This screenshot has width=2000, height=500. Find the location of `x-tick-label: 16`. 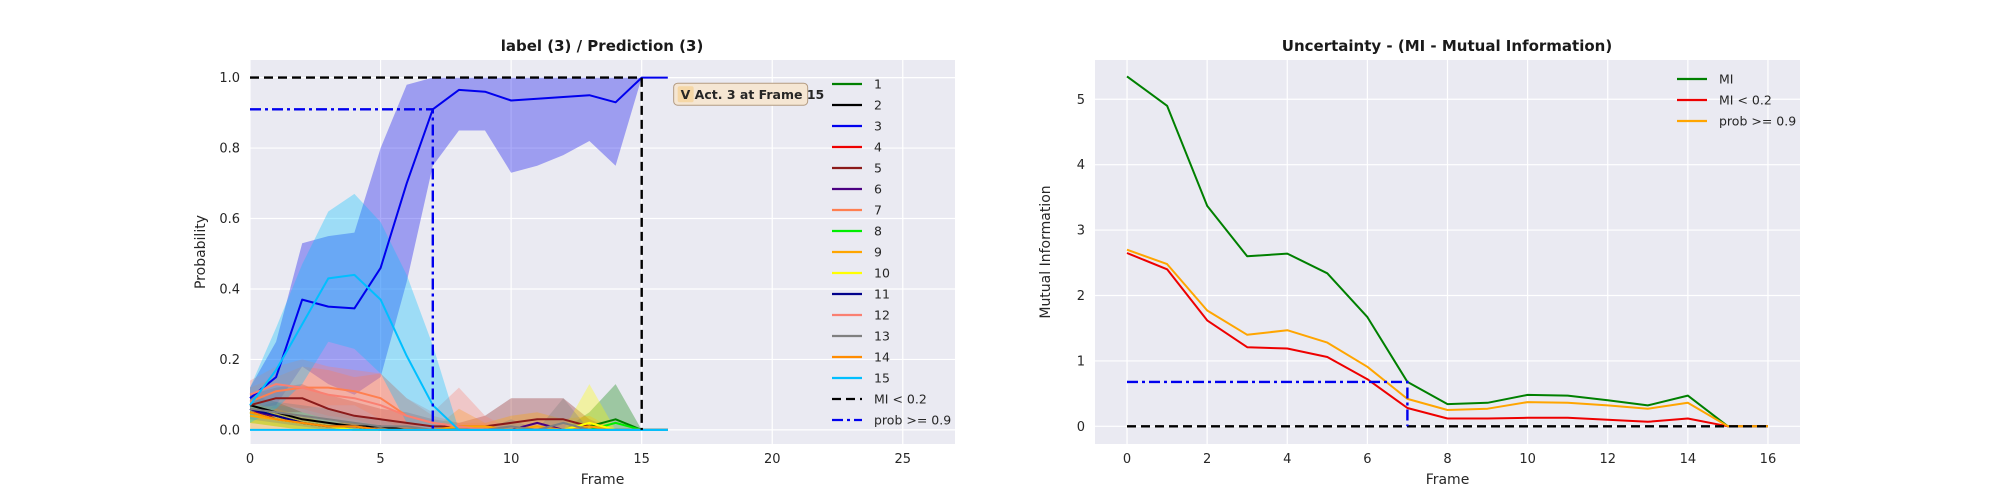

x-tick-label: 16 is located at coordinates (1768, 459).